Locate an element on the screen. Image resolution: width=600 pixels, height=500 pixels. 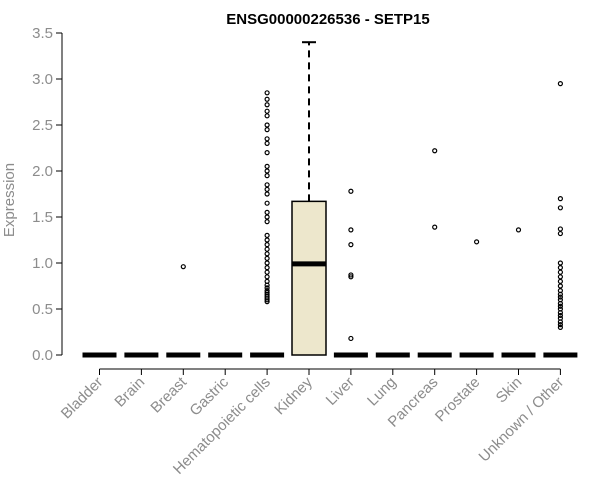
box-hematopoietic-cells is located at coordinates (267, 224).